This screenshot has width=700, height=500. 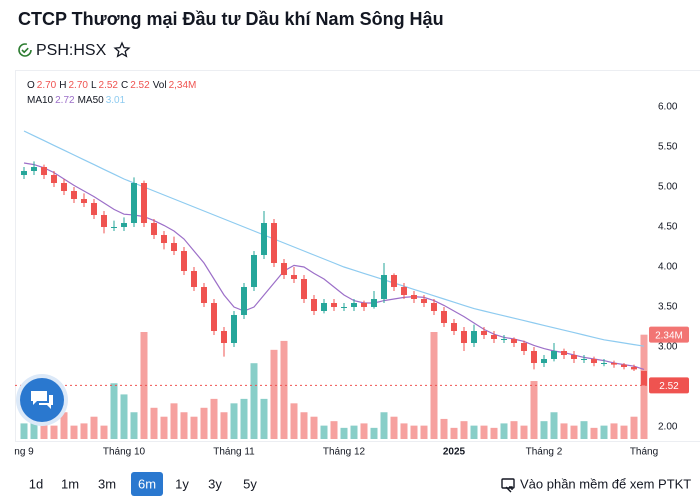 I want to click on range-button: 1d, so click(x=36, y=483).